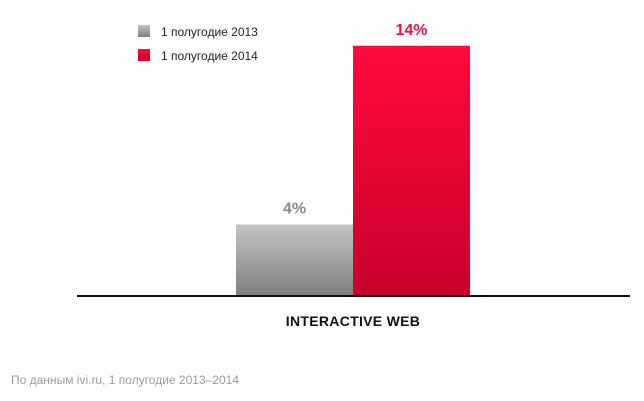  What do you see at coordinates (411, 170) in the screenshot?
I see `bar-2014` at bounding box center [411, 170].